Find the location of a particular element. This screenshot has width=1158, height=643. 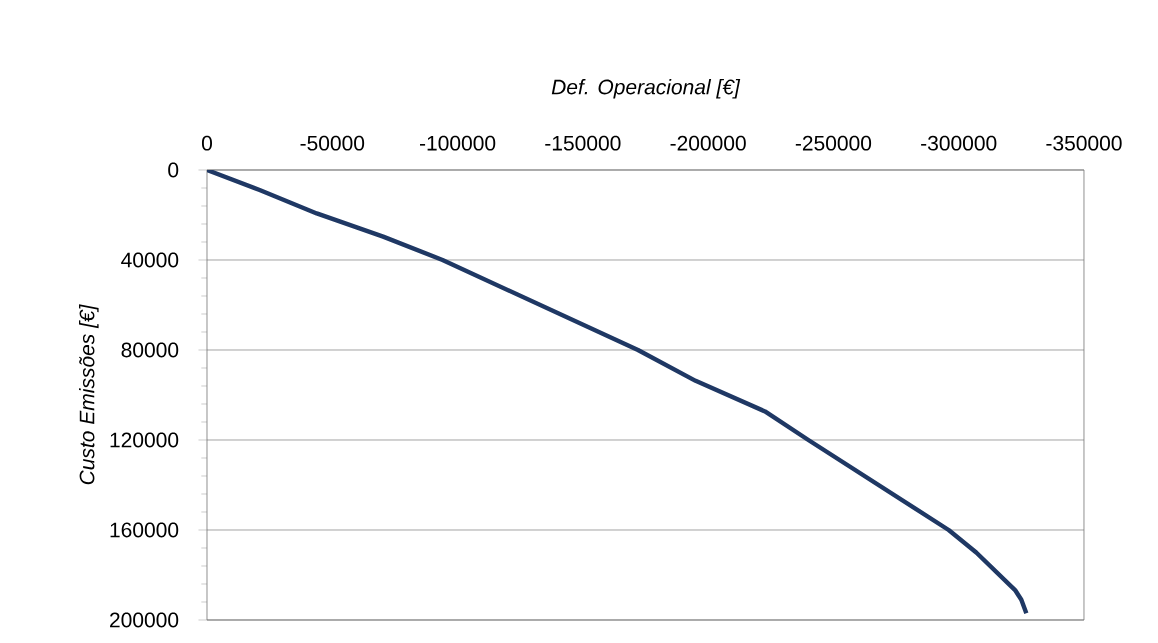

y-tick-label: 200000 is located at coordinates (144, 620).